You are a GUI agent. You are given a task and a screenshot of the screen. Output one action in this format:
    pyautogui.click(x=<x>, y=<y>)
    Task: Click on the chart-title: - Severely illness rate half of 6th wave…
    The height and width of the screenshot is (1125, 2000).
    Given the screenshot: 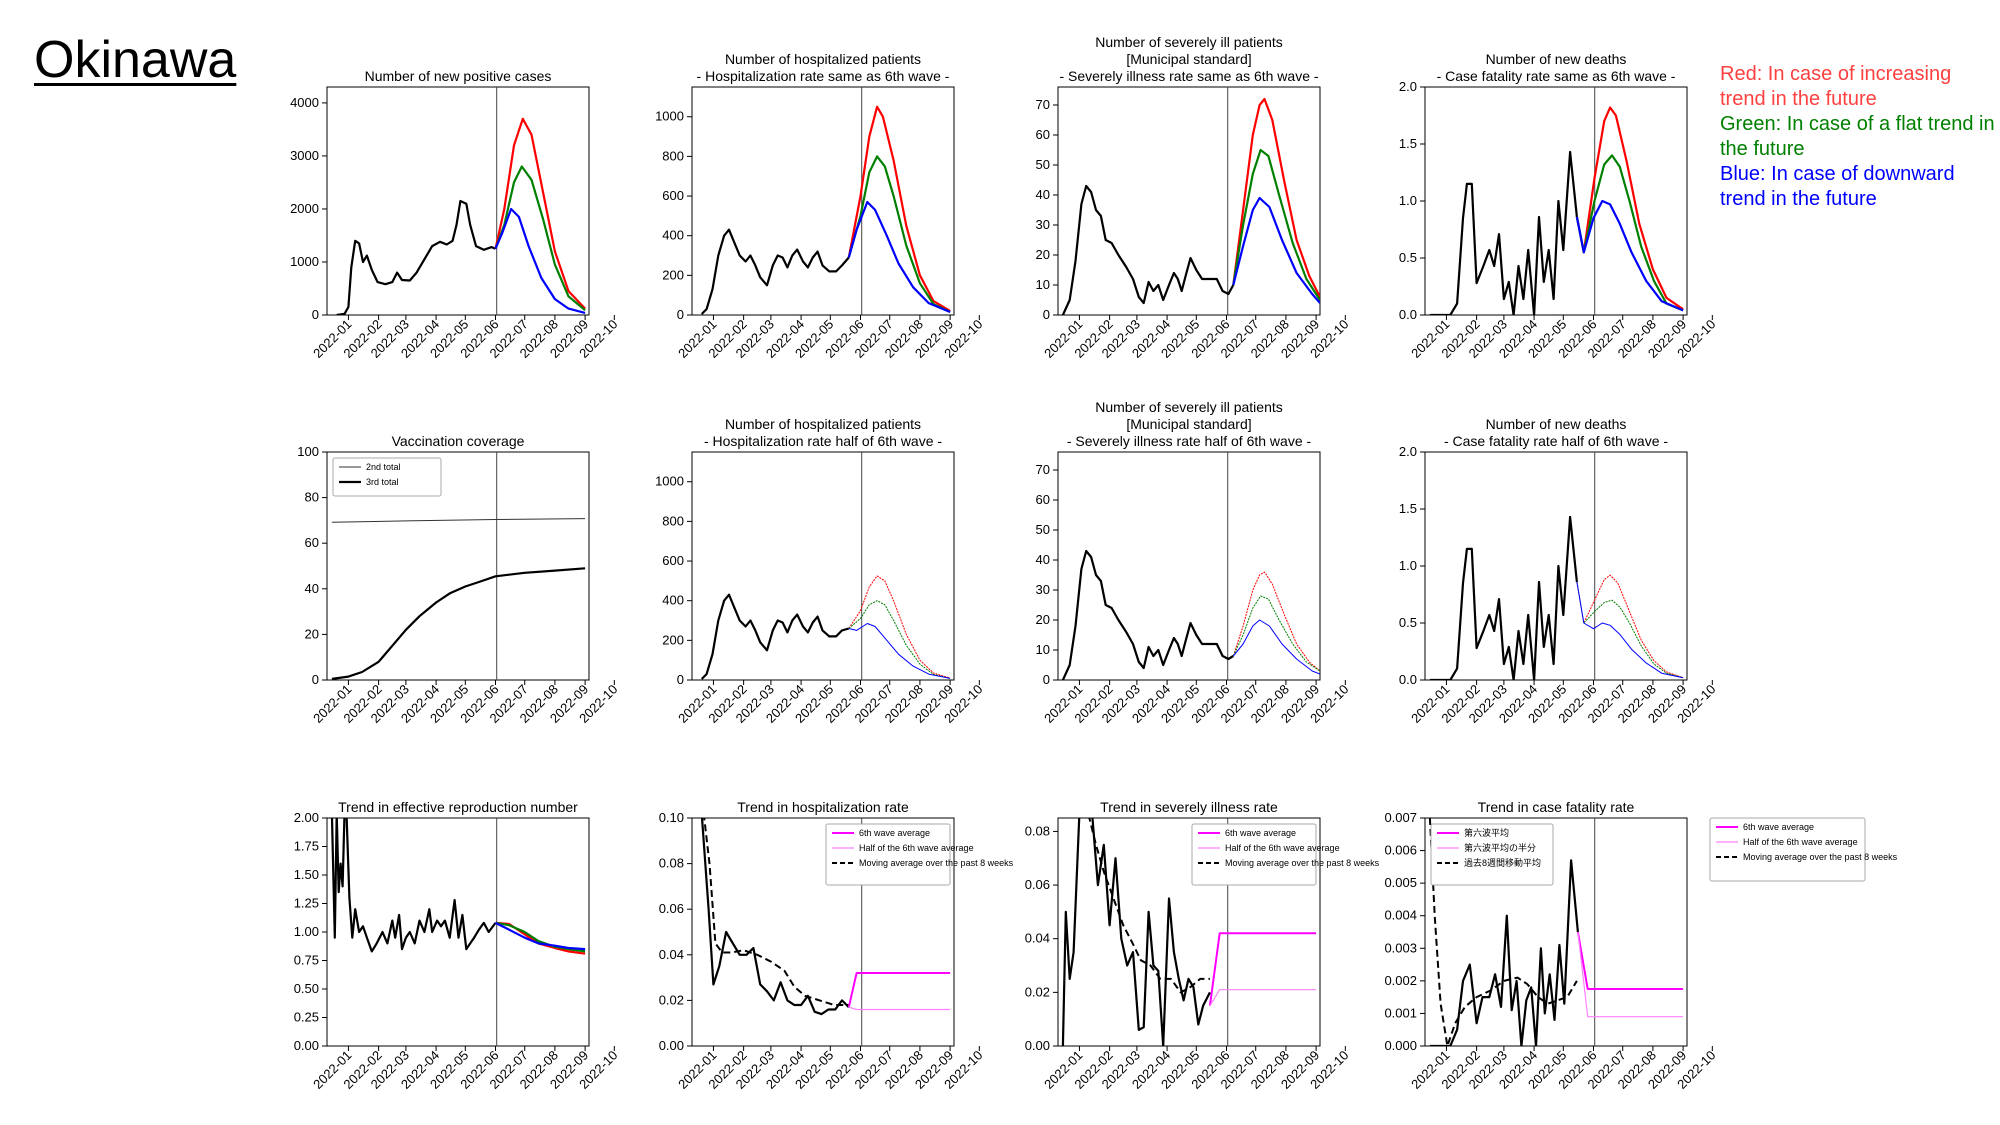 What is the action you would take?
    pyautogui.click(x=1189, y=441)
    